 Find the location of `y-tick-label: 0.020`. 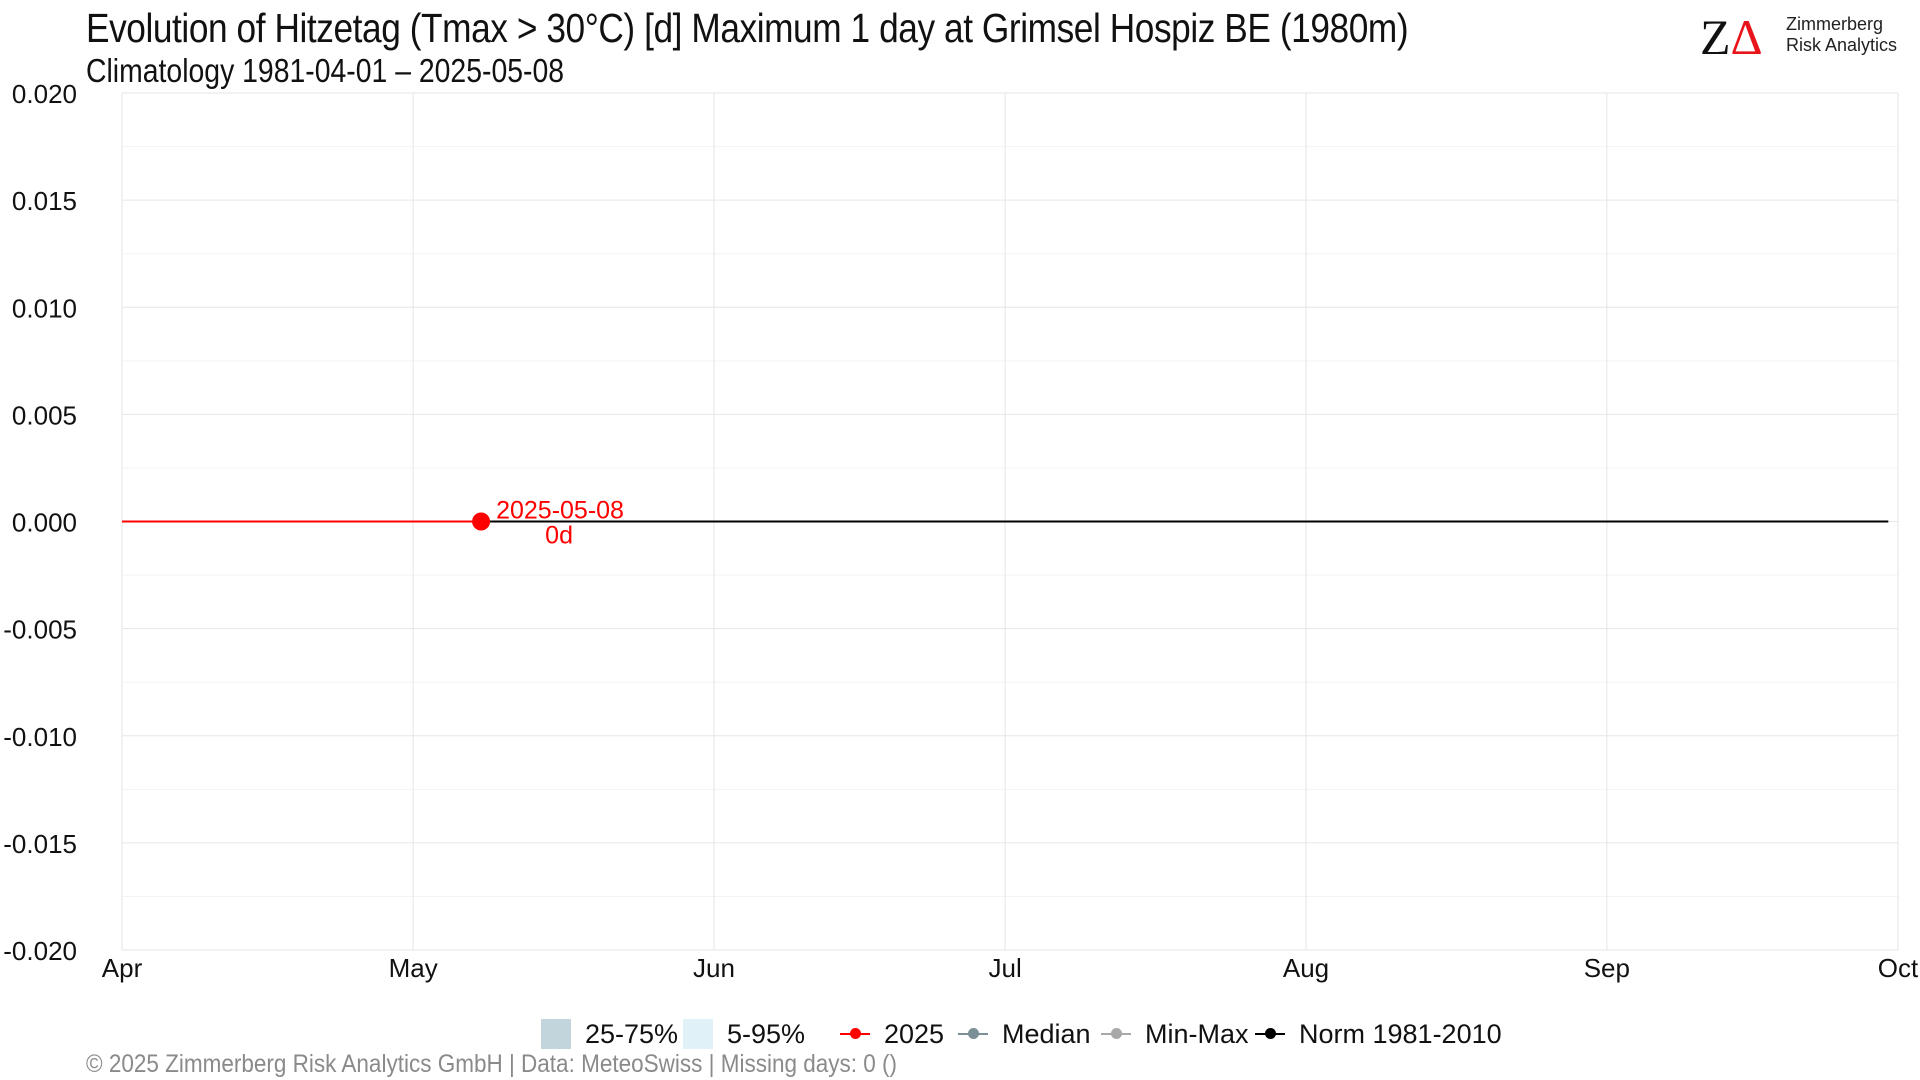

y-tick-label: 0.020 is located at coordinates (44, 94).